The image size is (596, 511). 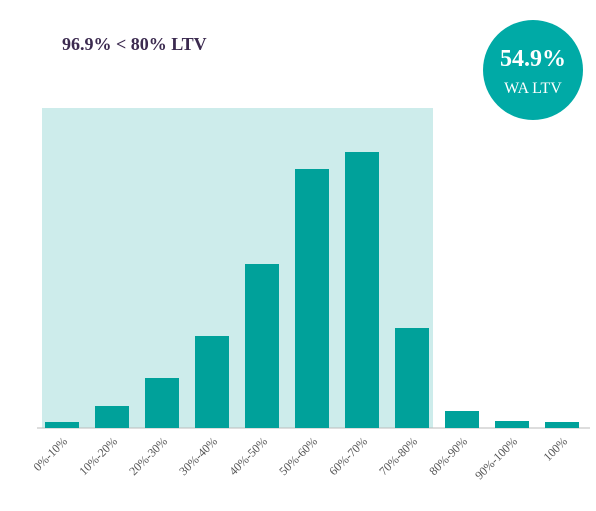 I want to click on x-tick-label: 40%-50%, so click(x=248, y=456).